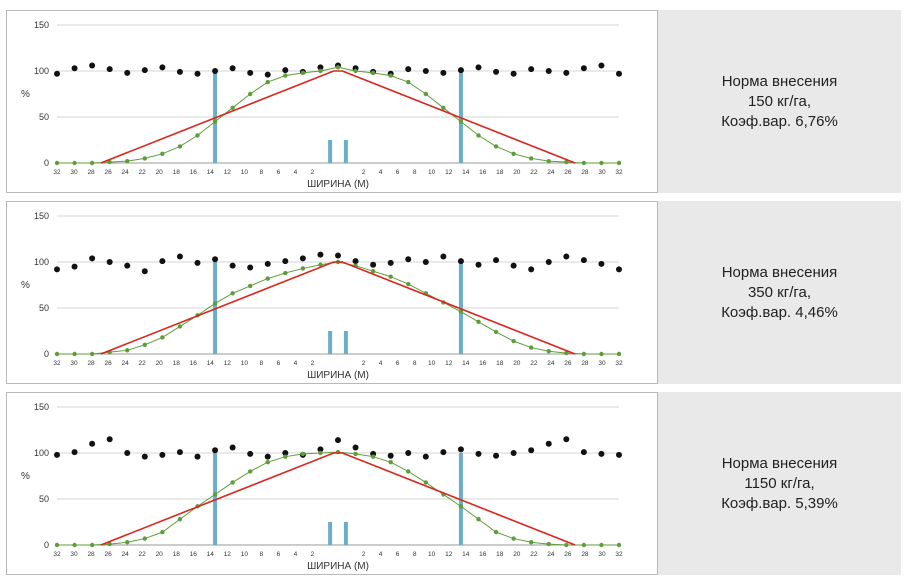  What do you see at coordinates (779, 312) in the screenshot?
I see `caption-cv-2: Коэф.вар. 4,46%` at bounding box center [779, 312].